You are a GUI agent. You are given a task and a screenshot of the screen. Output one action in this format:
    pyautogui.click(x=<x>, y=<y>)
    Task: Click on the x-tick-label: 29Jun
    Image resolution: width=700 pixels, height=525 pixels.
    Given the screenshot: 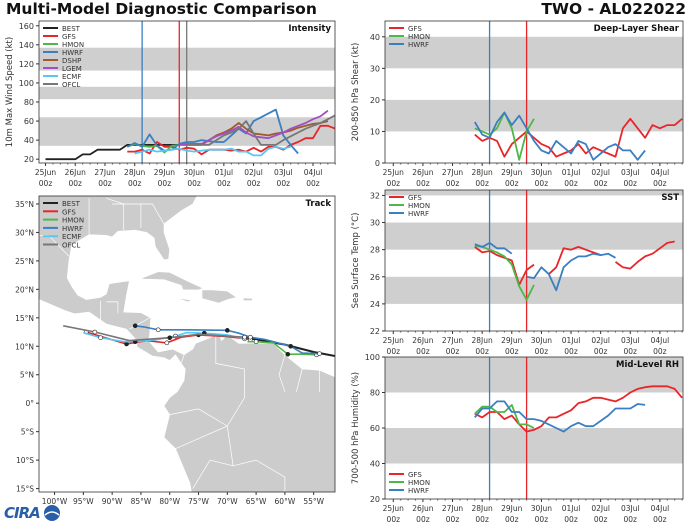 What is the action you would take?
    pyautogui.click(x=512, y=172)
    